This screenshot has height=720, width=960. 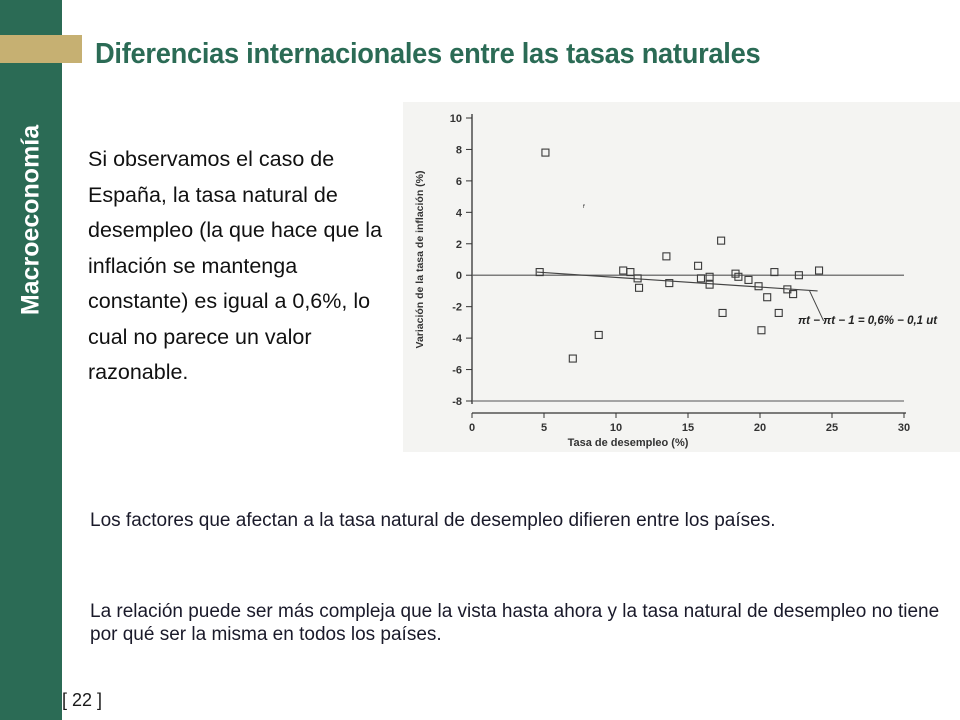 What do you see at coordinates (459, 245) in the screenshot?
I see `y-tick-label: 2` at bounding box center [459, 245].